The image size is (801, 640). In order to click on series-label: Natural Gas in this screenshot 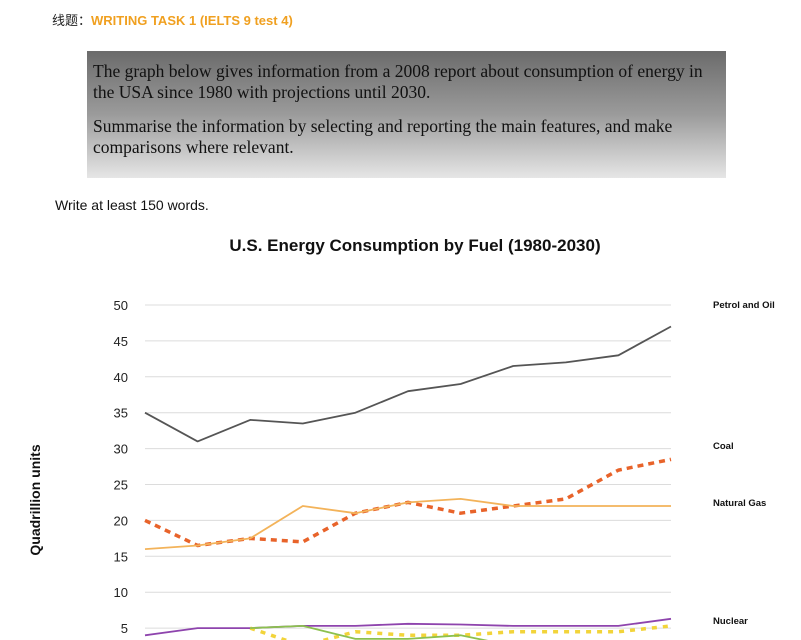, I will do `click(739, 503)`.